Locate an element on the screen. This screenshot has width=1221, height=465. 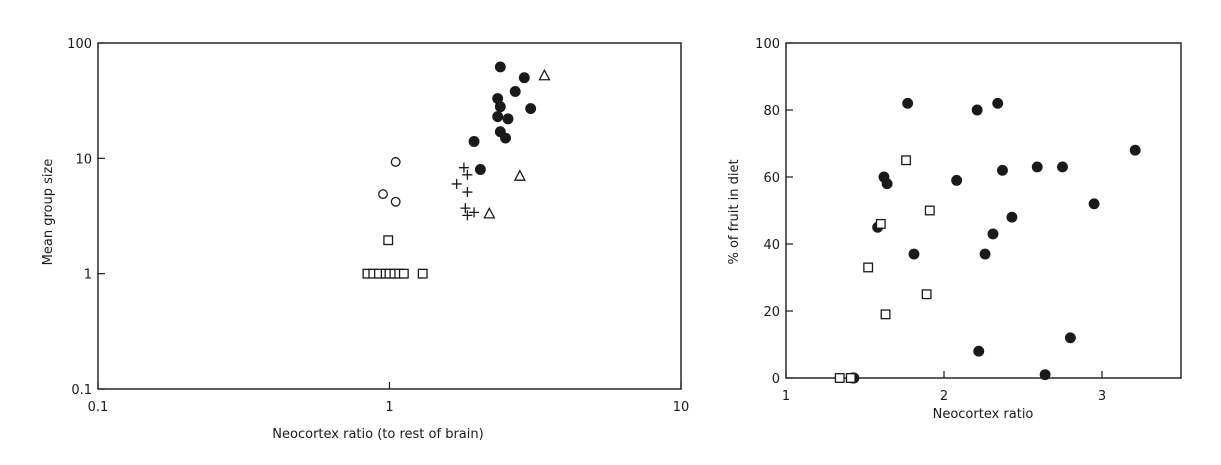
y-tick-label-right: 40 is located at coordinates (771, 245).